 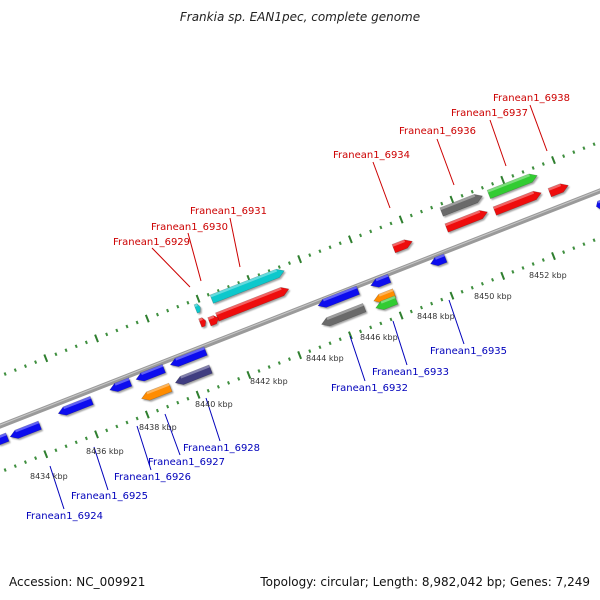 I want to click on gene-label-franean1-6932: Franean1_6932, so click(x=369, y=388).